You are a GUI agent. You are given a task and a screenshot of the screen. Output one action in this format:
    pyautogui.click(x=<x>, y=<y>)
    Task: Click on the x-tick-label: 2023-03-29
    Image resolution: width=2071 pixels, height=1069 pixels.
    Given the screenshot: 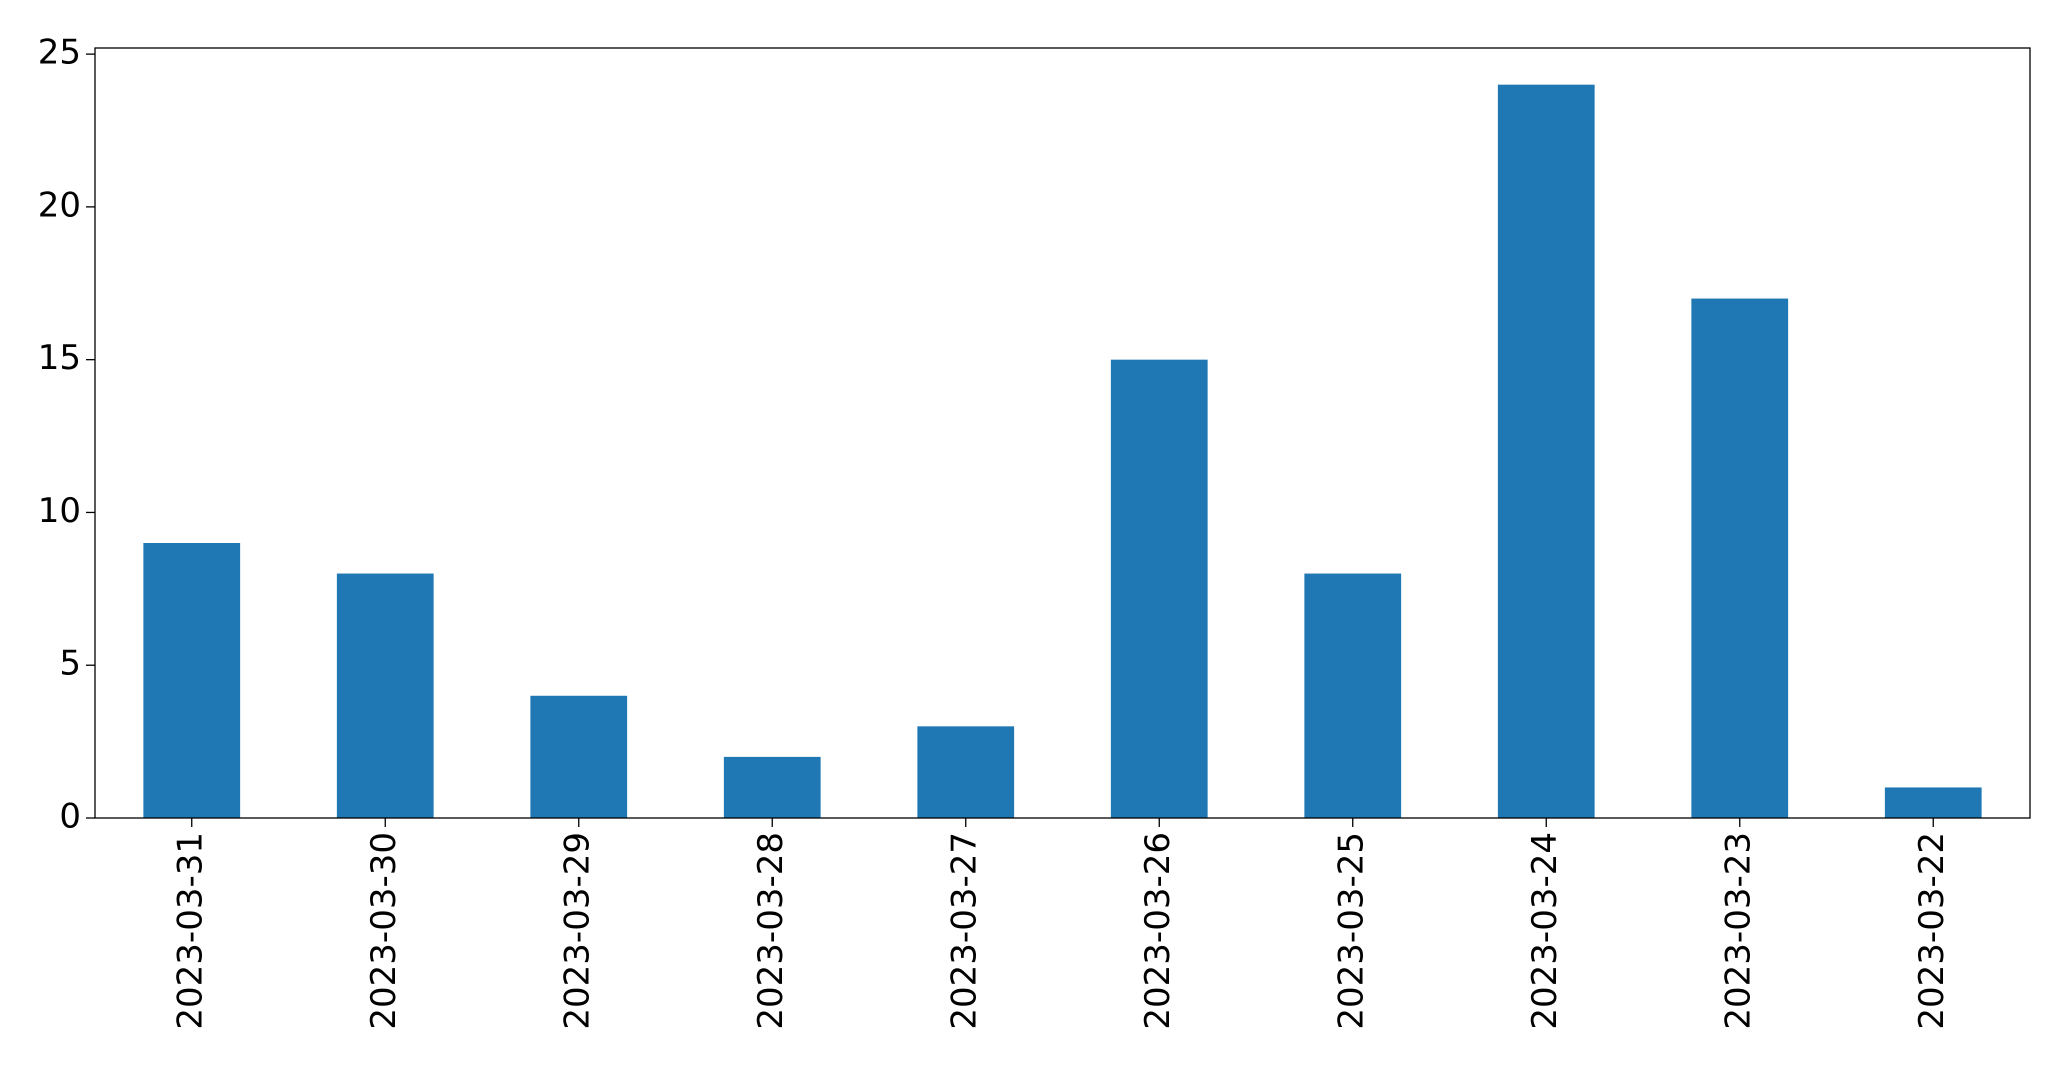 What is the action you would take?
    pyautogui.click(x=577, y=931)
    